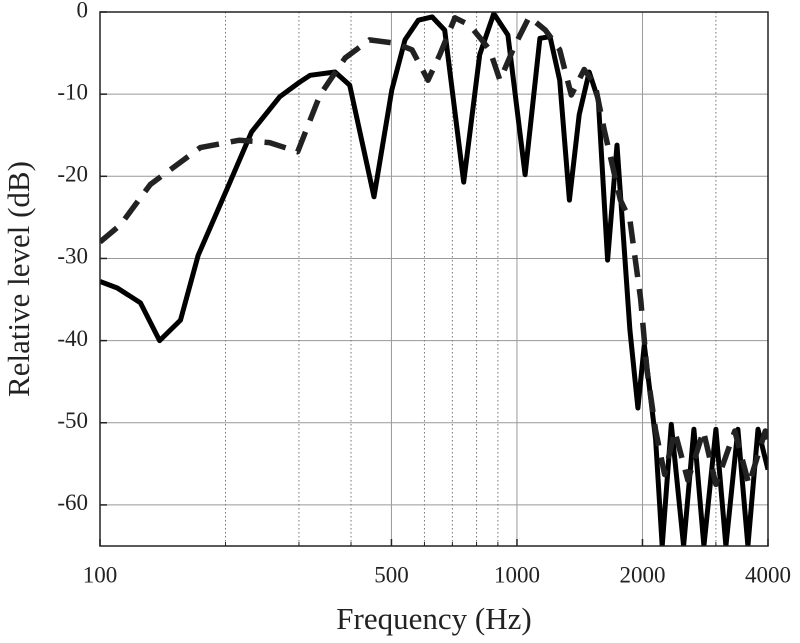 Image resolution: width=800 pixels, height=643 pixels. I want to click on x-tick-label: 500, so click(391, 574).